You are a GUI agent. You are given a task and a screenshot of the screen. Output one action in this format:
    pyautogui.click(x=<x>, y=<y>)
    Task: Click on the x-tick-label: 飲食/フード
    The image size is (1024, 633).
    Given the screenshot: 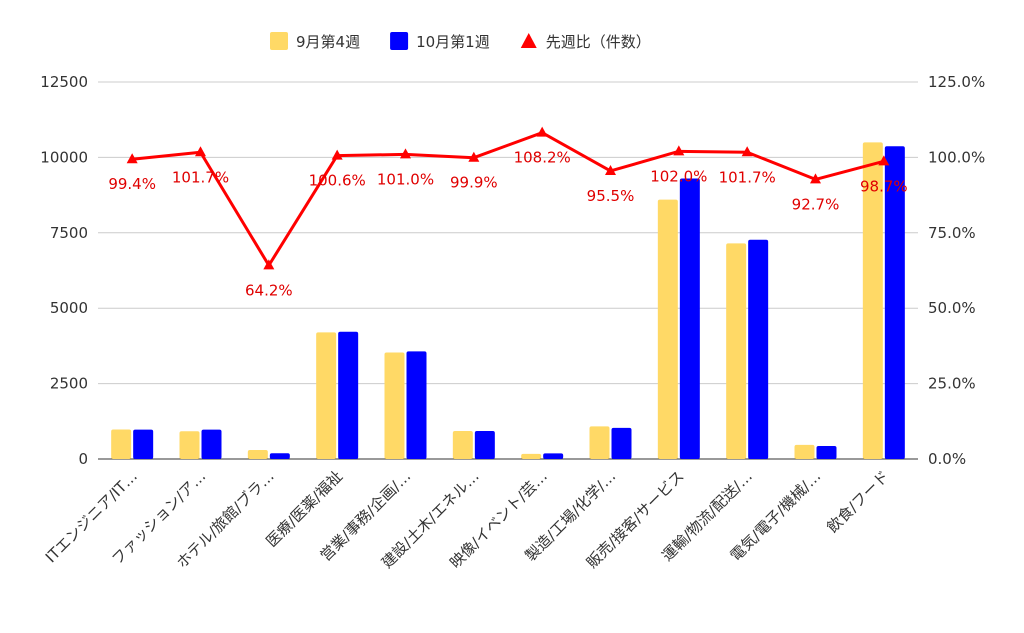 What is the action you would take?
    pyautogui.click(x=857, y=501)
    